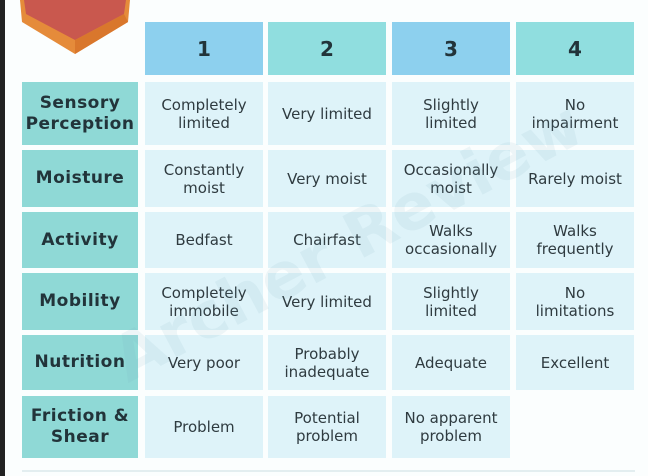 This screenshot has width=648, height=476. What do you see at coordinates (575, 178) in the screenshot?
I see `table-cell: Rarely moist` at bounding box center [575, 178].